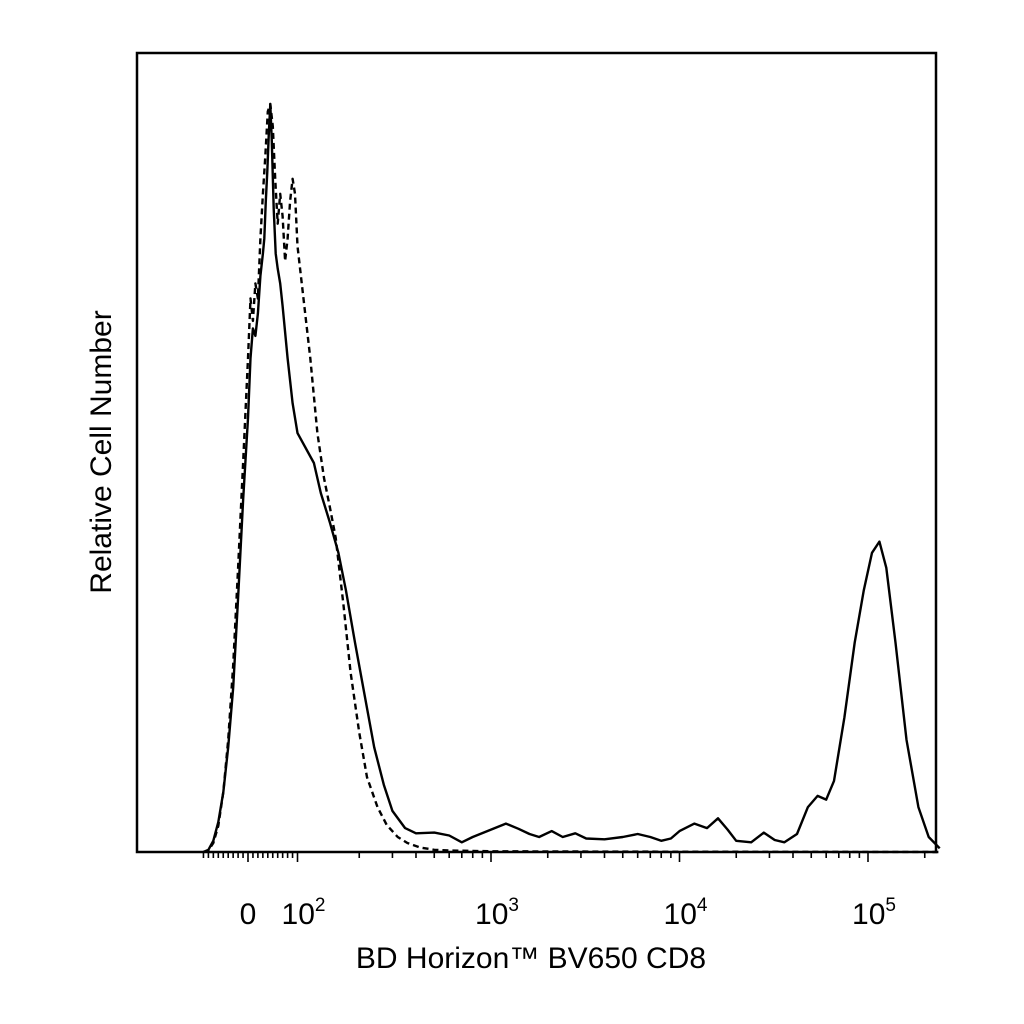  What do you see at coordinates (564, 857) in the screenshot?
I see `x-axis-ticks` at bounding box center [564, 857].